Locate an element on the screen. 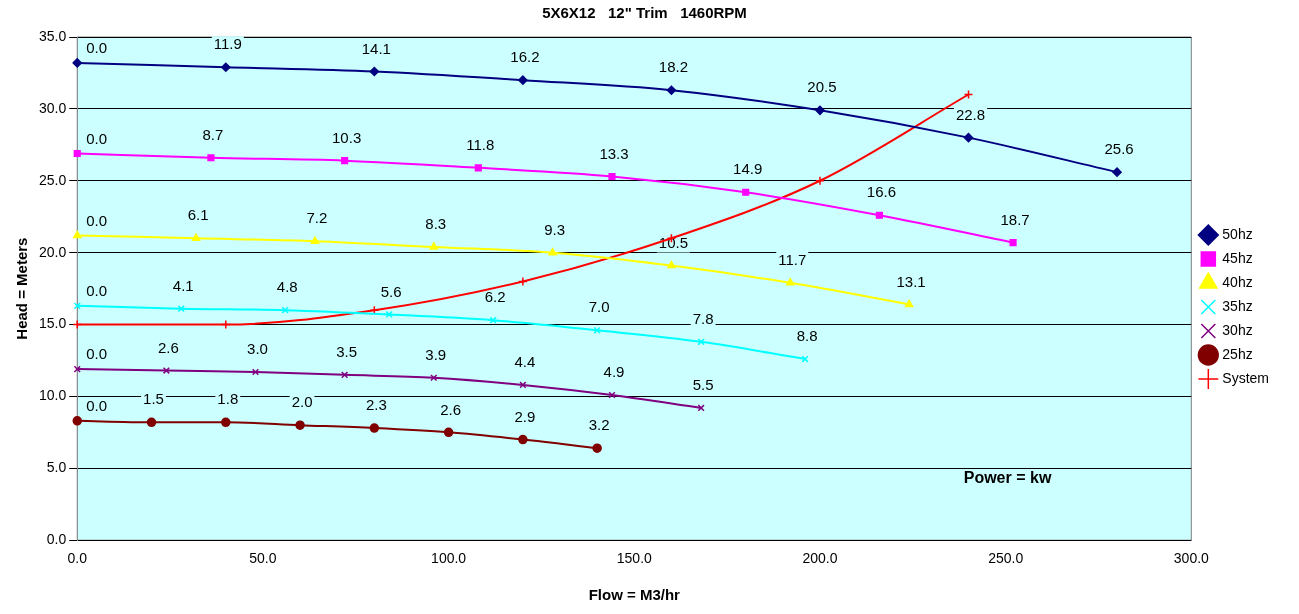 This screenshot has height=614, width=1299. annotation: 8.8 is located at coordinates (807, 336).